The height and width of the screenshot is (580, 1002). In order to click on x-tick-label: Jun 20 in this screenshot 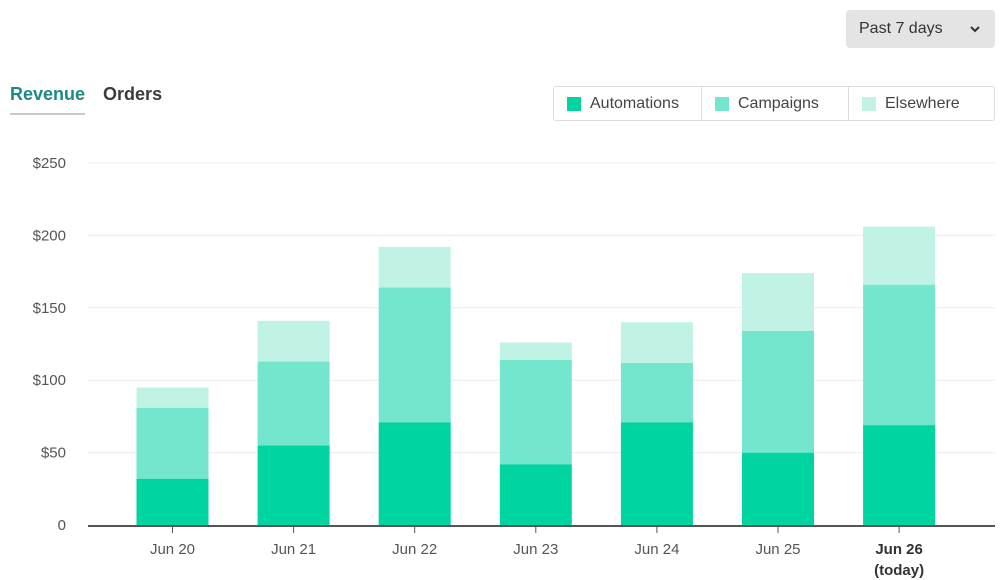, I will do `click(172, 549)`.